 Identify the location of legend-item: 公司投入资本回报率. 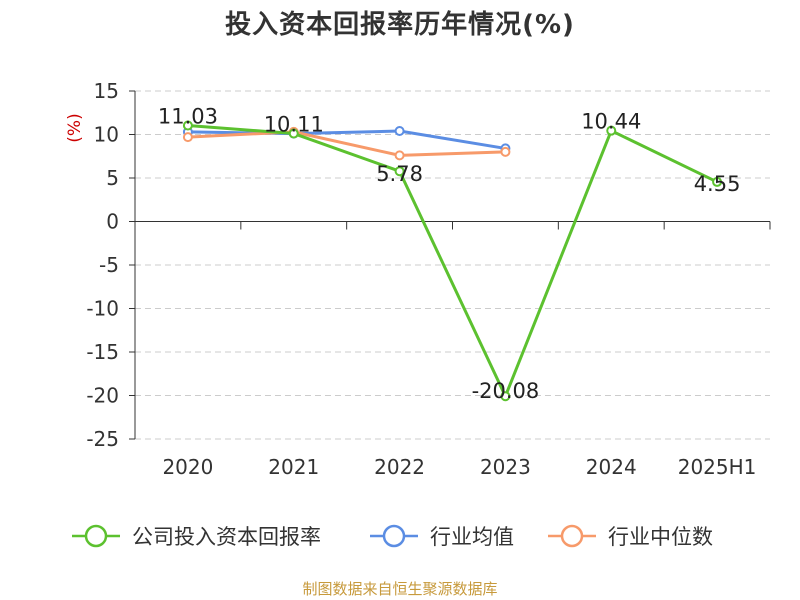
(196, 536).